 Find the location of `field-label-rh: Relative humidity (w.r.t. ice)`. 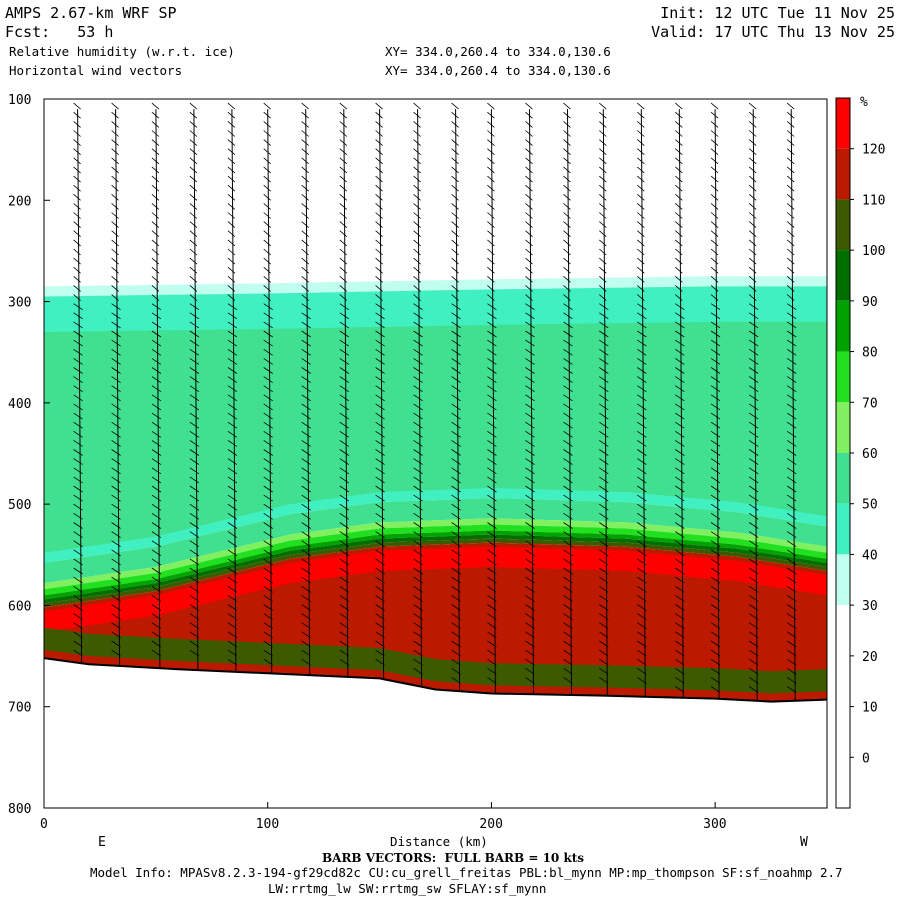

field-label-rh: Relative humidity (w.r.t. ice) is located at coordinates (122, 51).